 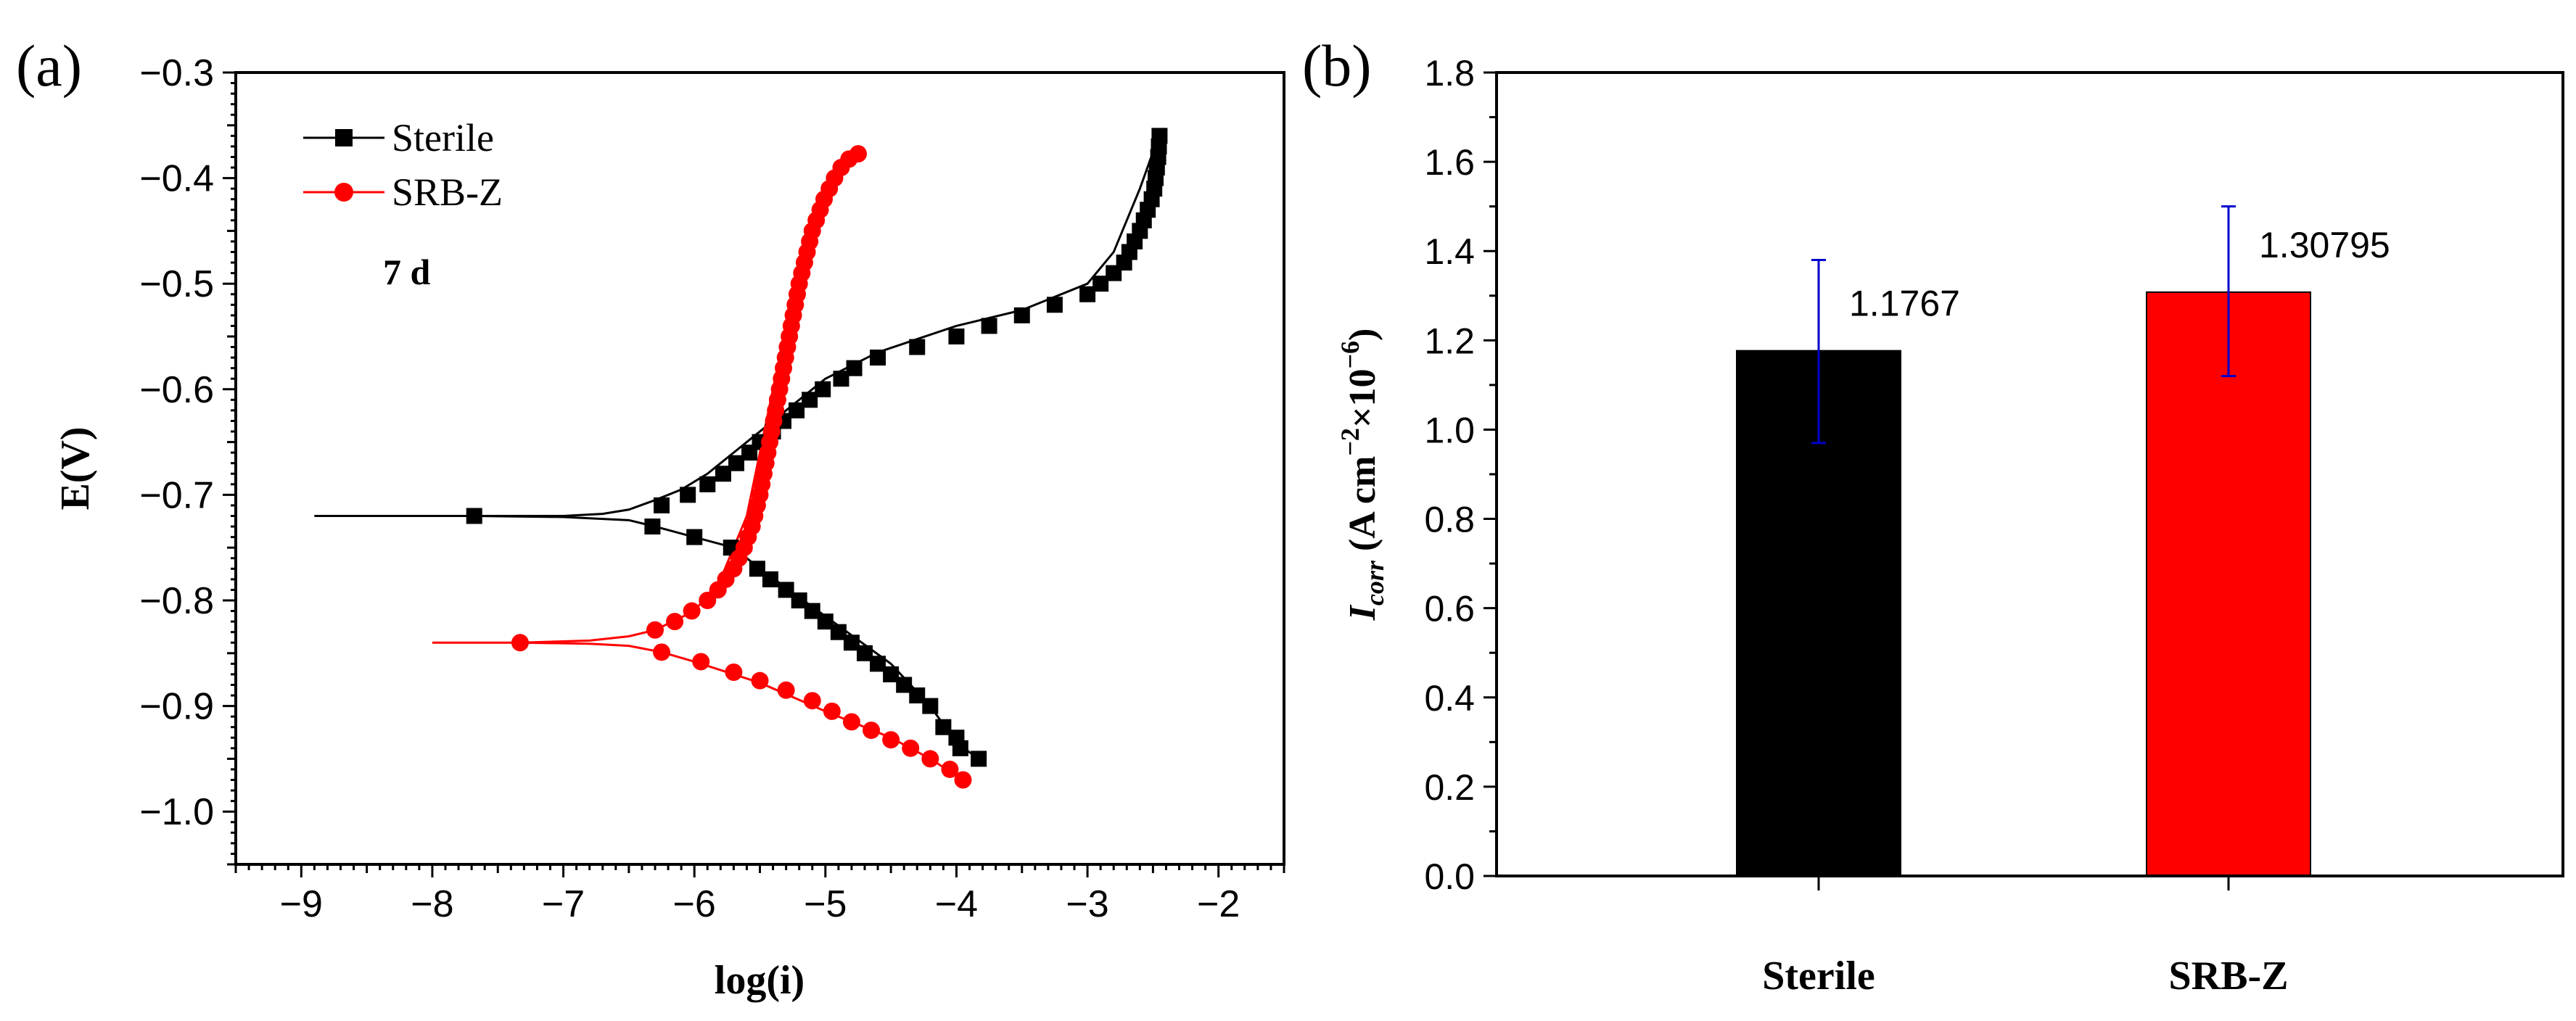 What do you see at coordinates (2228, 584) in the screenshot?
I see `bar-srbz` at bounding box center [2228, 584].